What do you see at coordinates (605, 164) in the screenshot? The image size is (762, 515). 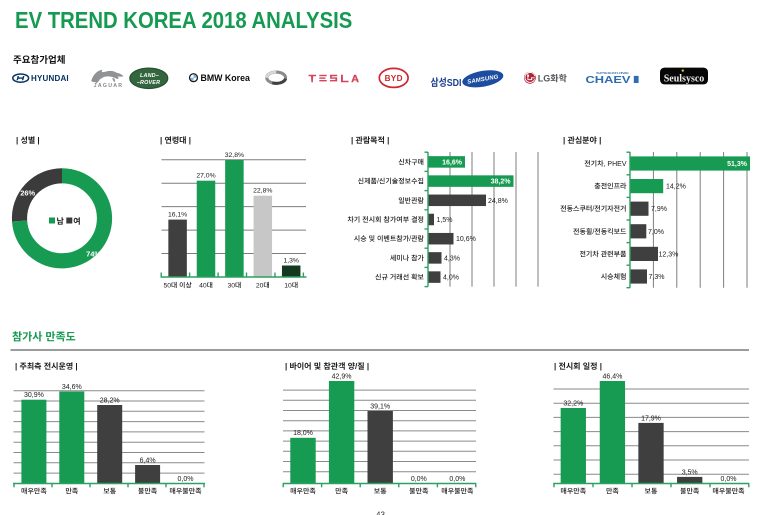 I see `svg-text: 전기차, PHEV` at bounding box center [605, 164].